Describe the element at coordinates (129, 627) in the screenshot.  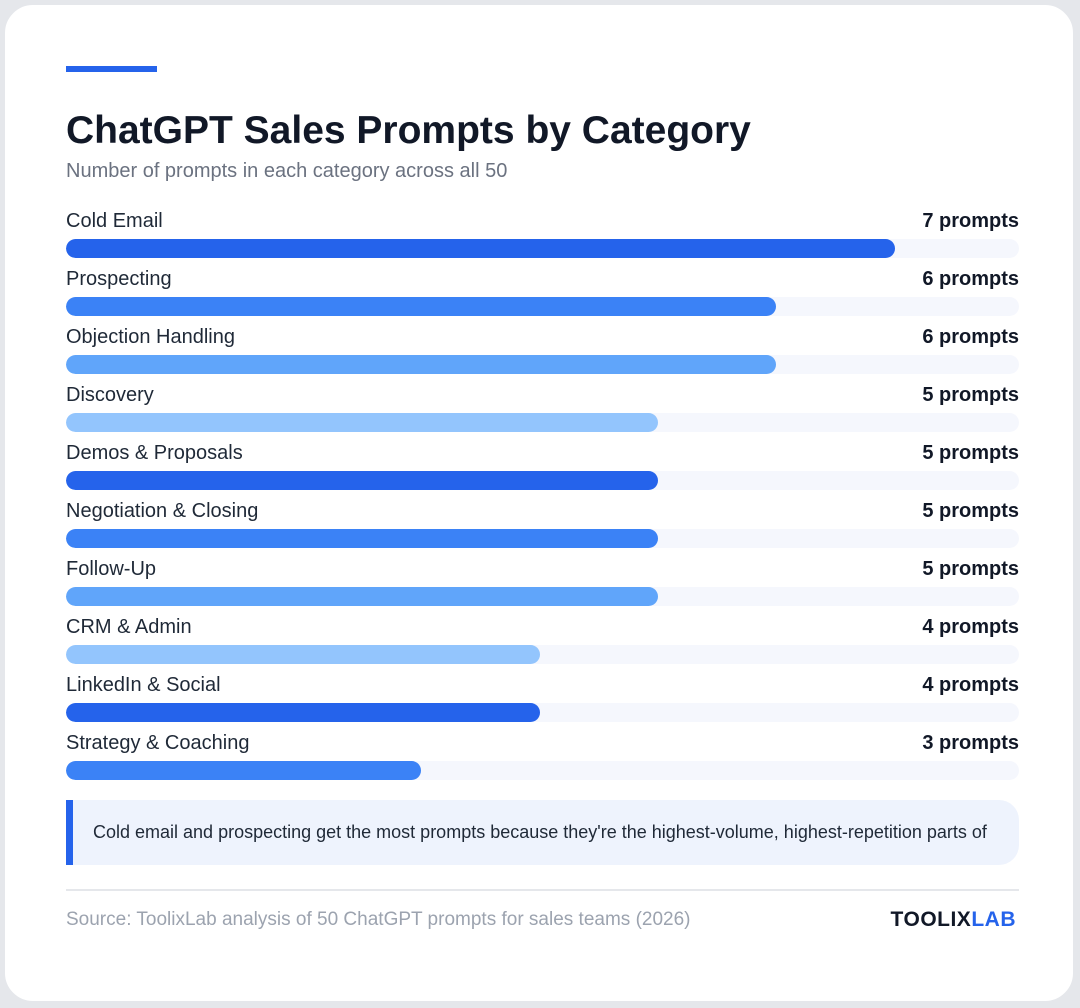
I see `category-label: CRM & Admin` at that location.